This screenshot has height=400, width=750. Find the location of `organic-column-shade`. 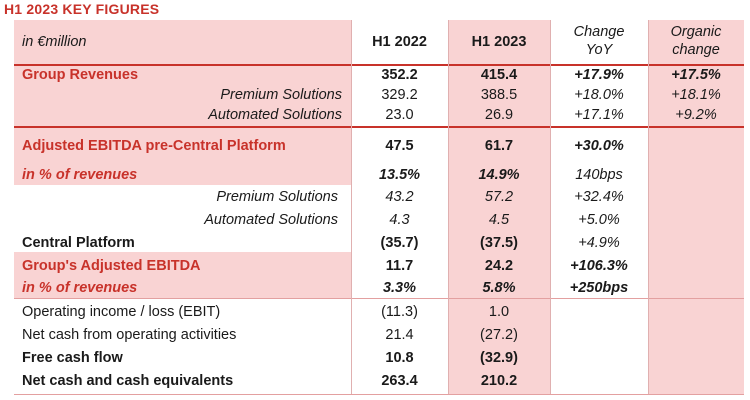

organic-column-shade is located at coordinates (696, 207).